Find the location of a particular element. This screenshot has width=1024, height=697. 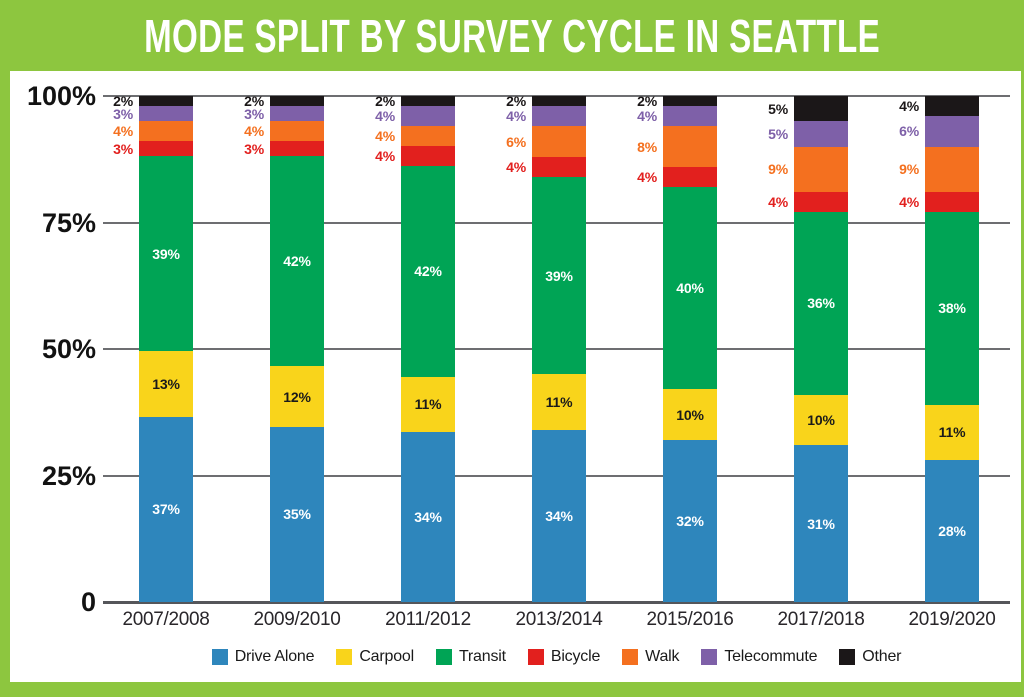

legend-item-walk: Walk is located at coordinates (651, 657).